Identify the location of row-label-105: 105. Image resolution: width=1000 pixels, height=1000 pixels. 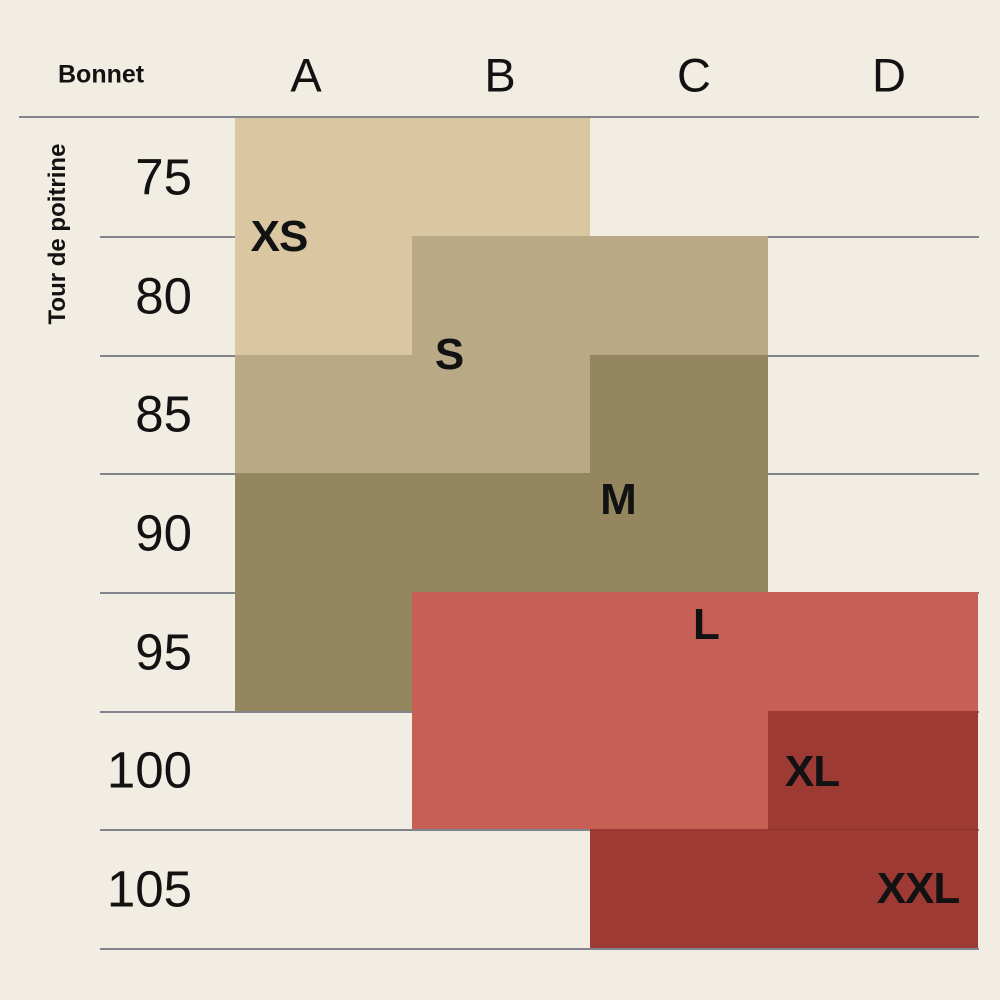
(149, 888).